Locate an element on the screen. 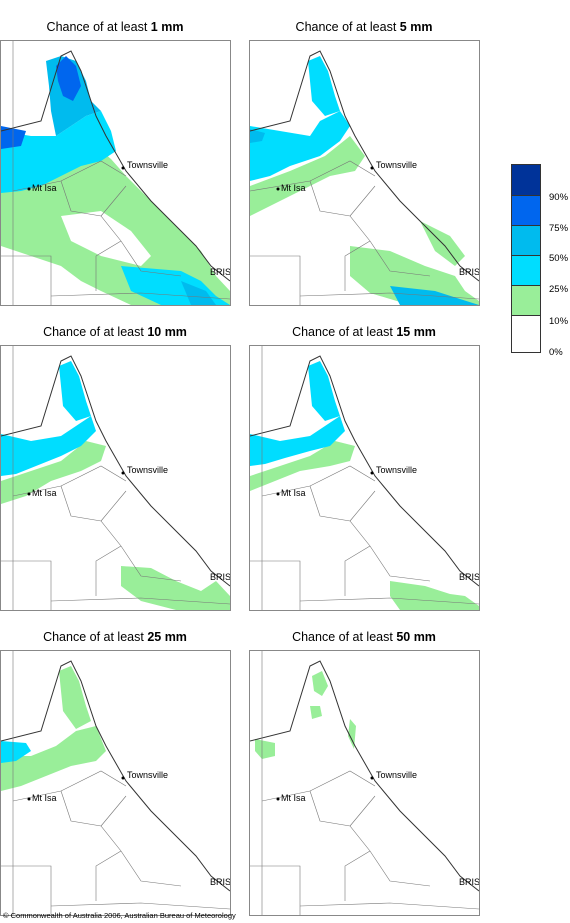  legend-label-25: 25% is located at coordinates (559, 289).